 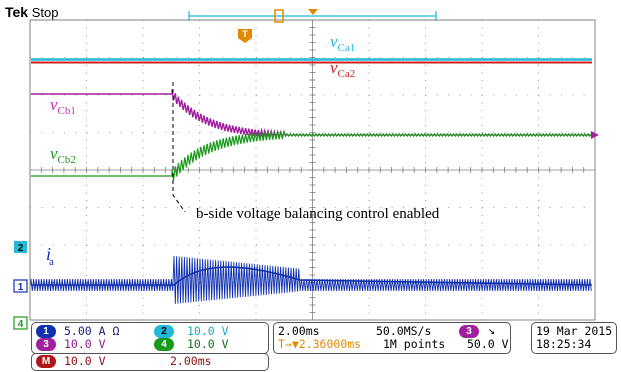 I want to click on run-state: Stop, so click(x=45, y=12).